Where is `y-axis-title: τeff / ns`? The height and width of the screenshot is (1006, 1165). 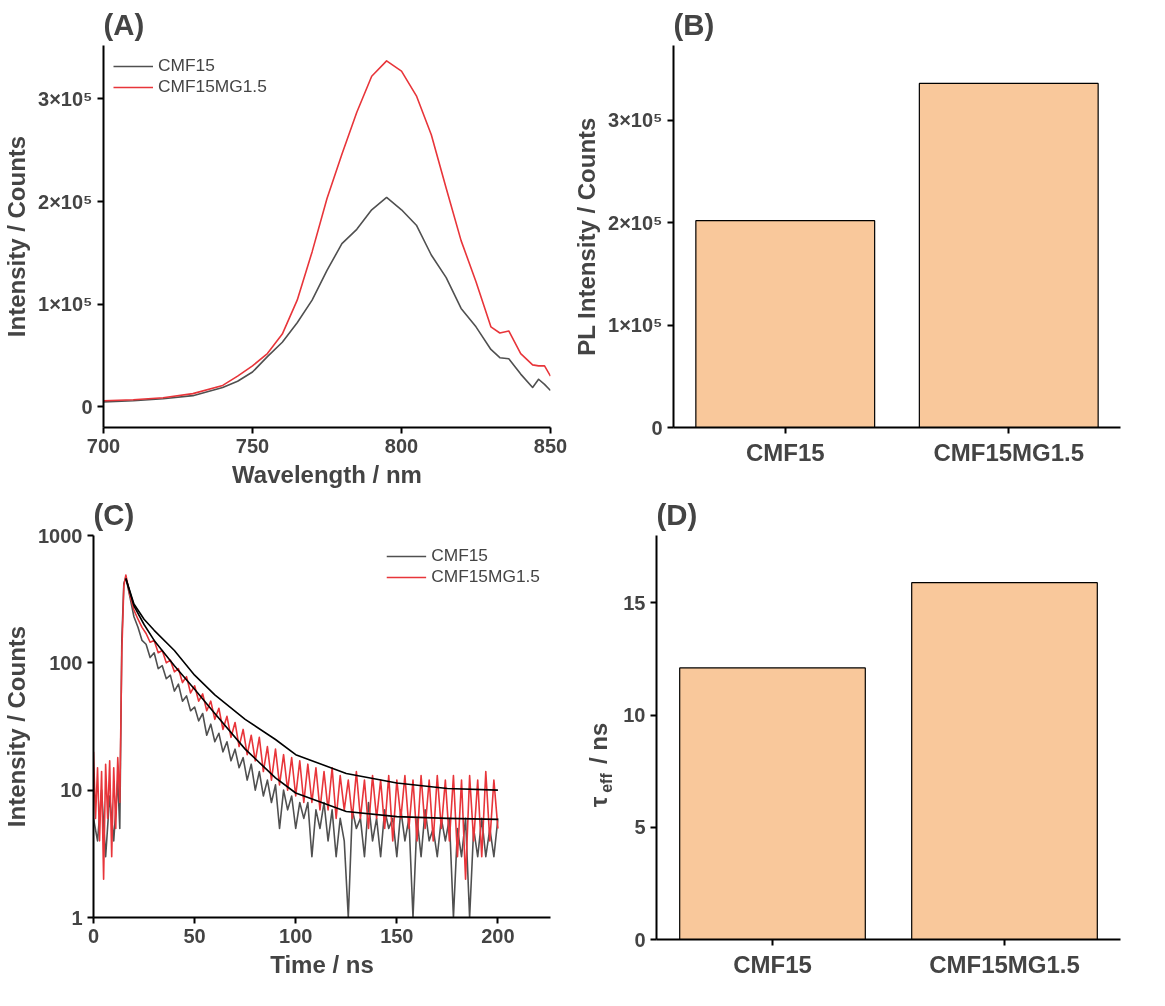 y-axis-title: τeff / ns is located at coordinates (599, 765).